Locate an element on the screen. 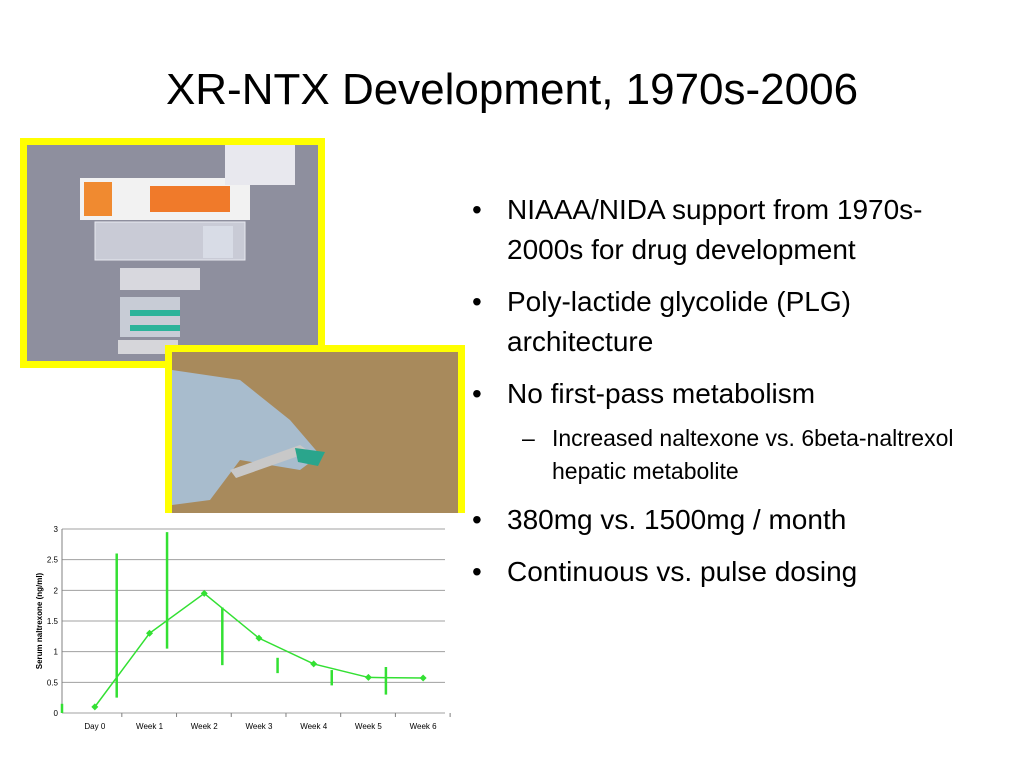  y-tick-label: 1.5 is located at coordinates (53, 621).